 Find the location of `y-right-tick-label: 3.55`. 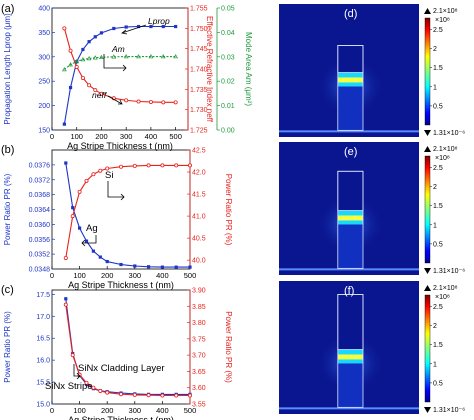

y-right-tick-label: 3.55 is located at coordinates (199, 405).